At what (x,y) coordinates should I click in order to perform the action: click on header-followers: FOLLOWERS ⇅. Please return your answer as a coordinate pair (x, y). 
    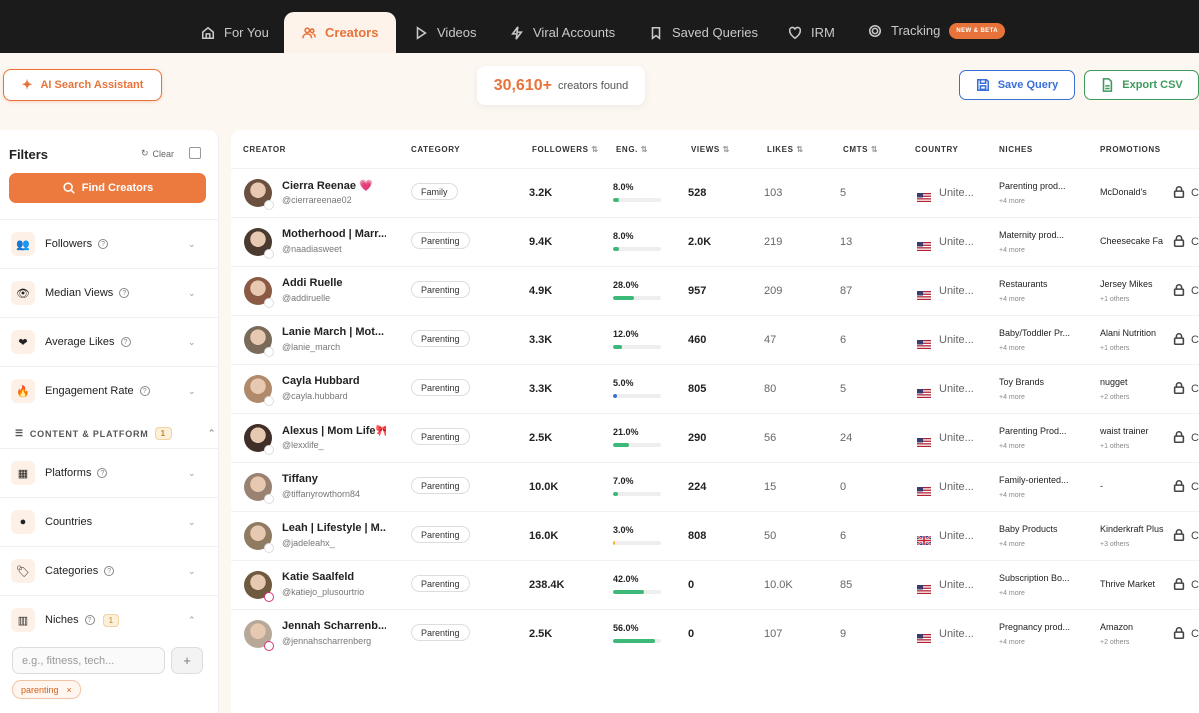
    Looking at the image, I should click on (565, 149).